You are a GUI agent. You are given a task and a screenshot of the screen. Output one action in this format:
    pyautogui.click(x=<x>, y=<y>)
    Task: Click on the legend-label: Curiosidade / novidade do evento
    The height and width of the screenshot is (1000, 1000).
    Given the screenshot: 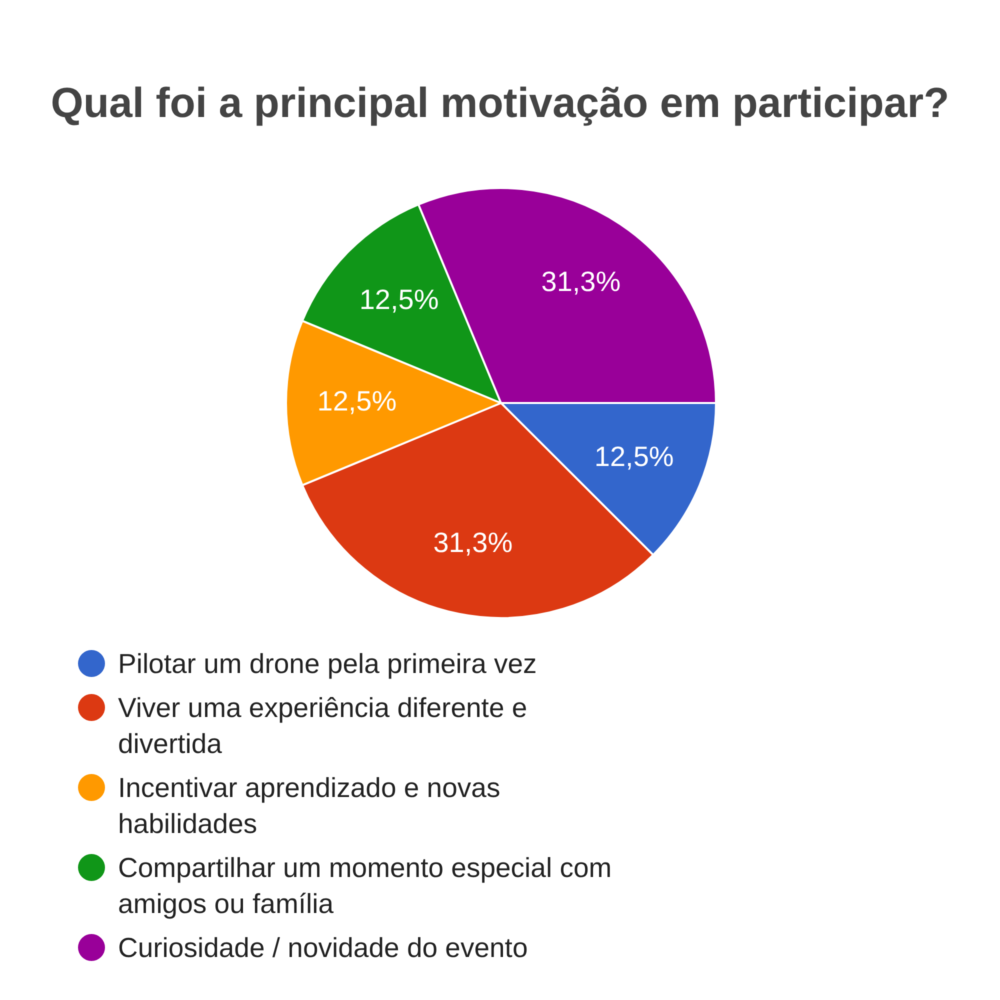 What is the action you would take?
    pyautogui.click(x=323, y=948)
    